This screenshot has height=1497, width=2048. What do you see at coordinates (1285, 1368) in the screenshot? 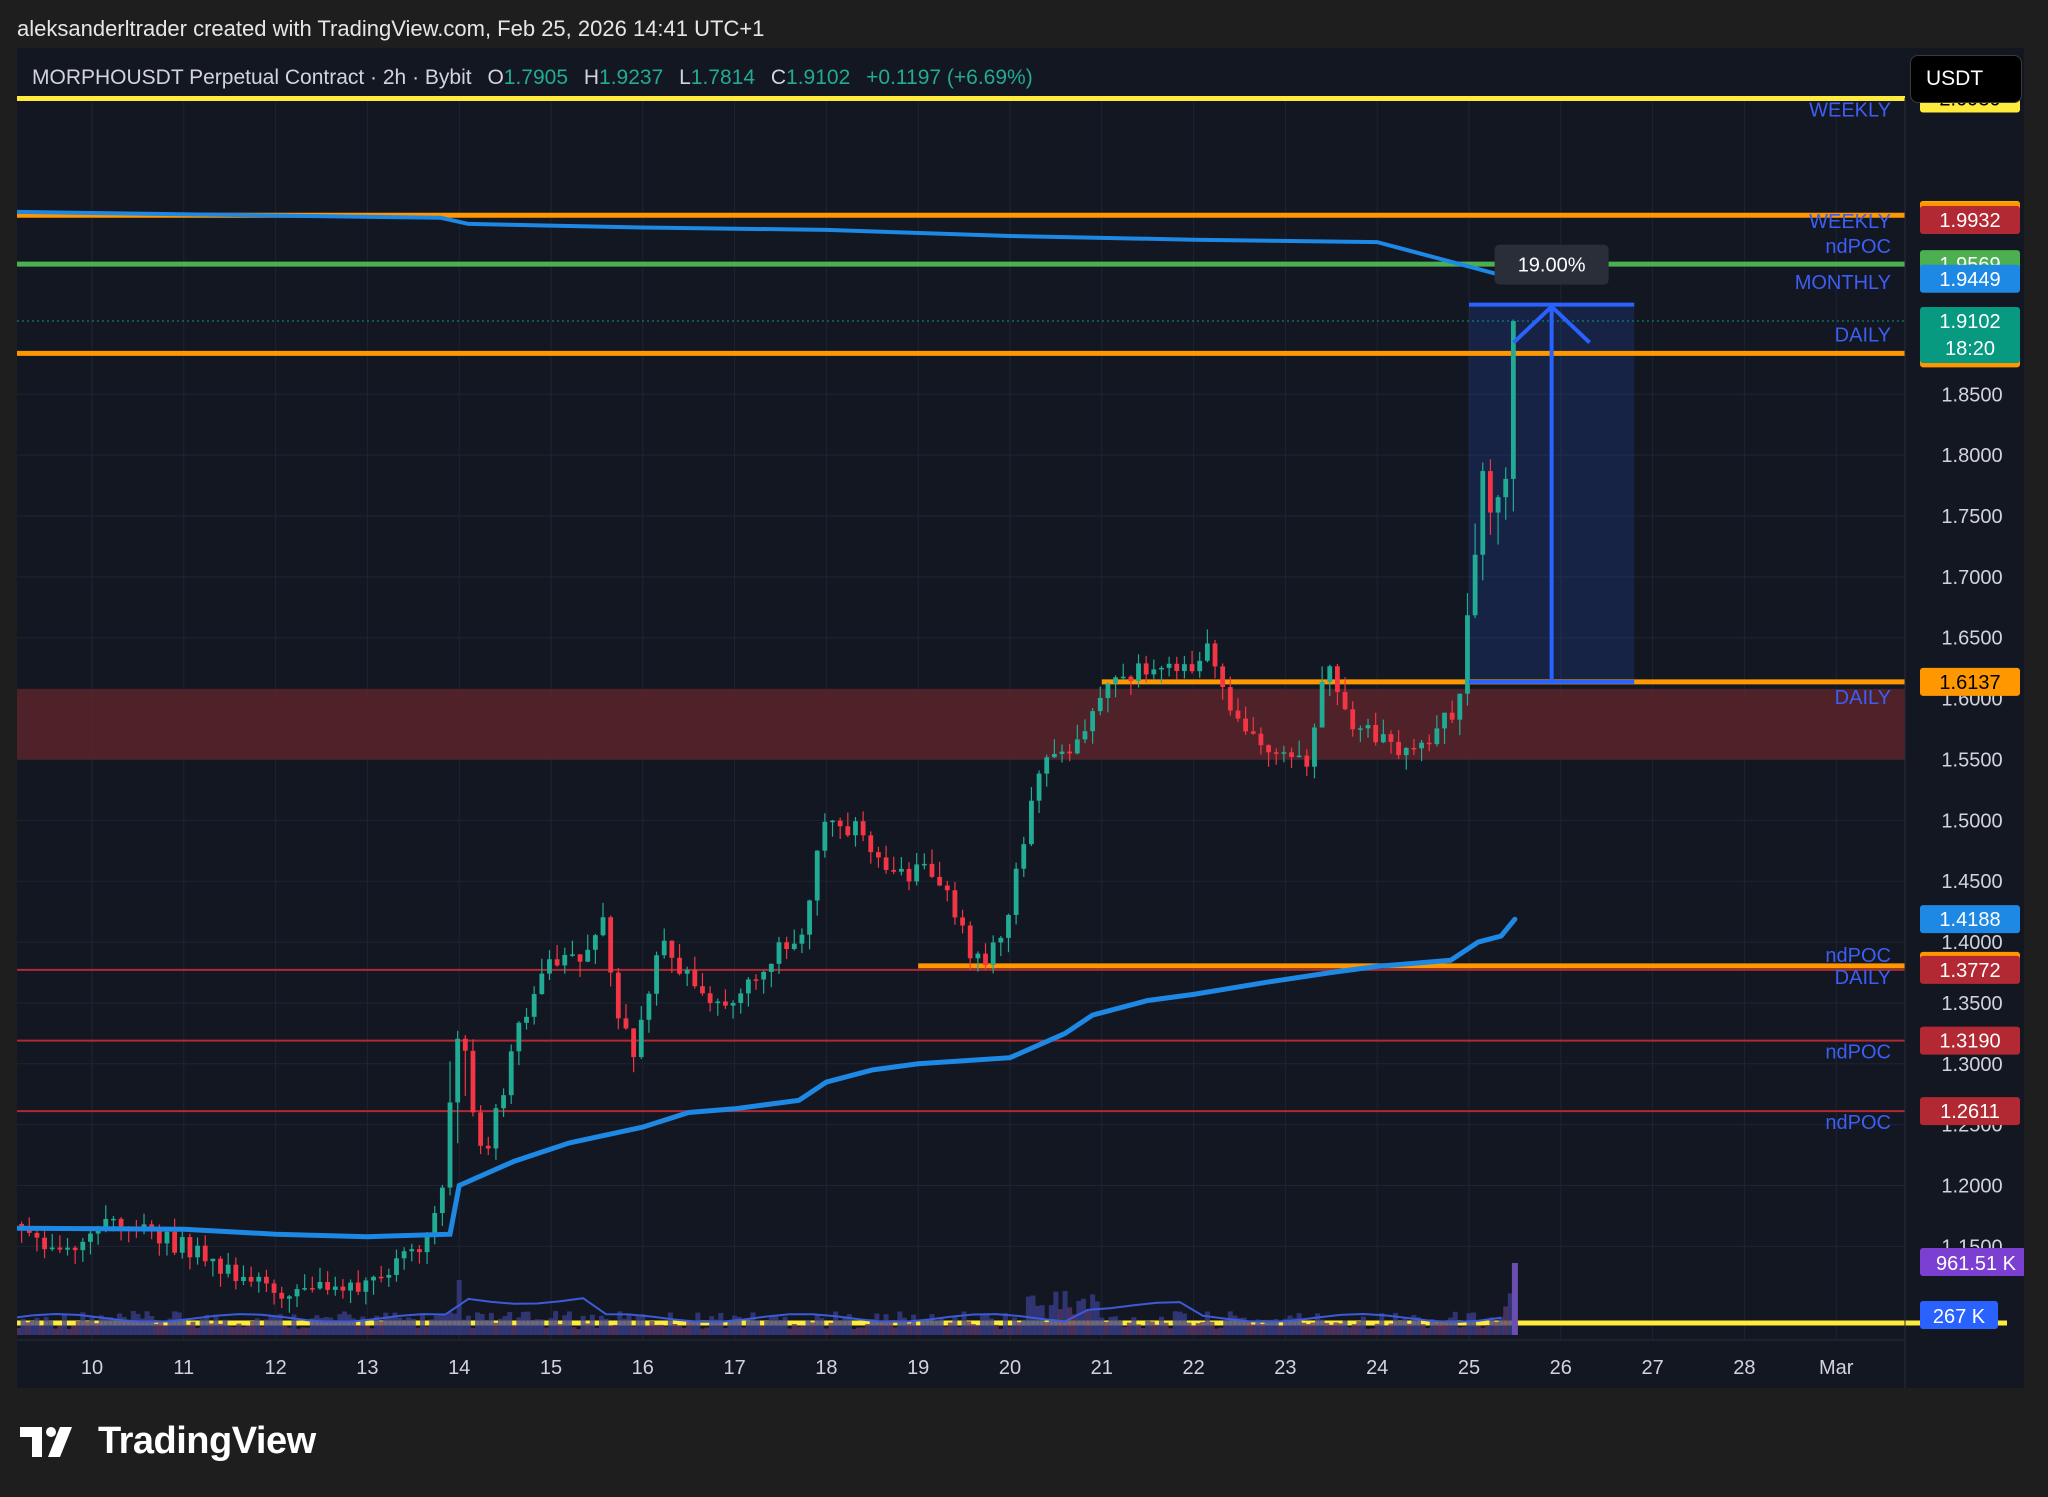
I see `time-tick-label: 23` at bounding box center [1285, 1368].